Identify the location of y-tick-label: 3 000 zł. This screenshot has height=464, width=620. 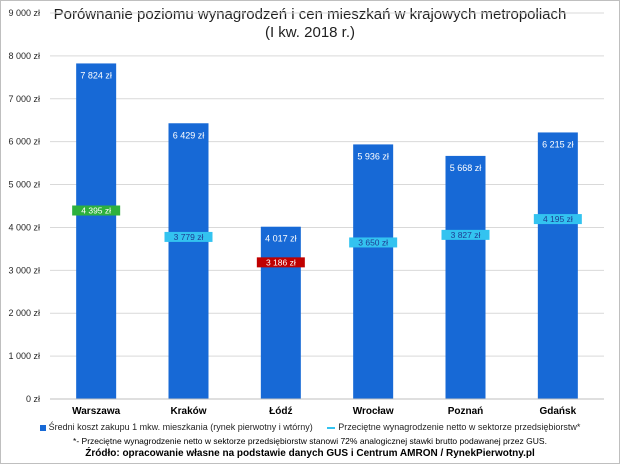
(24, 270).